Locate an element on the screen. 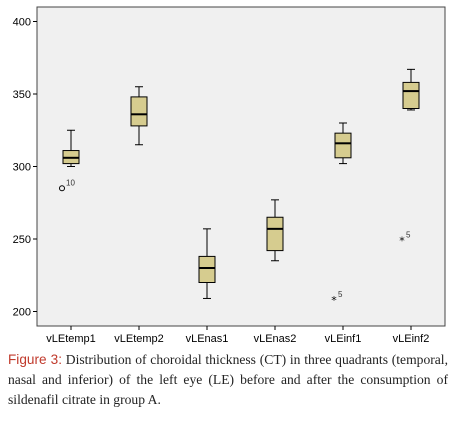 Image resolution: width=455 pixels, height=431 pixels. box-vLEinf1 is located at coordinates (343, 145).